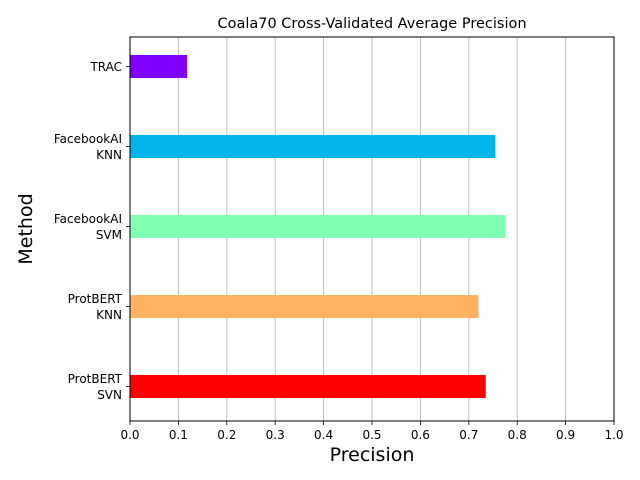 The height and width of the screenshot is (480, 640). I want to click on x-axis-label: Precision, so click(372, 455).